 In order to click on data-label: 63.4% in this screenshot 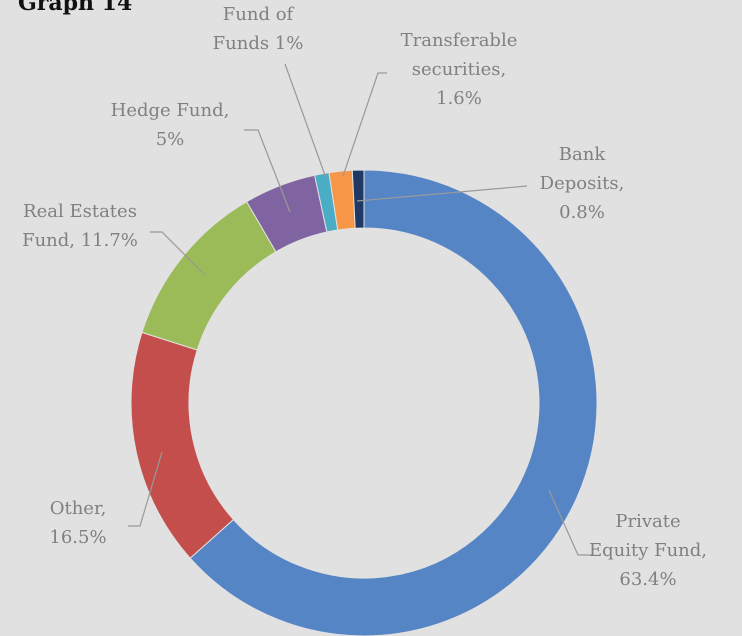, I will do `click(647, 579)`.